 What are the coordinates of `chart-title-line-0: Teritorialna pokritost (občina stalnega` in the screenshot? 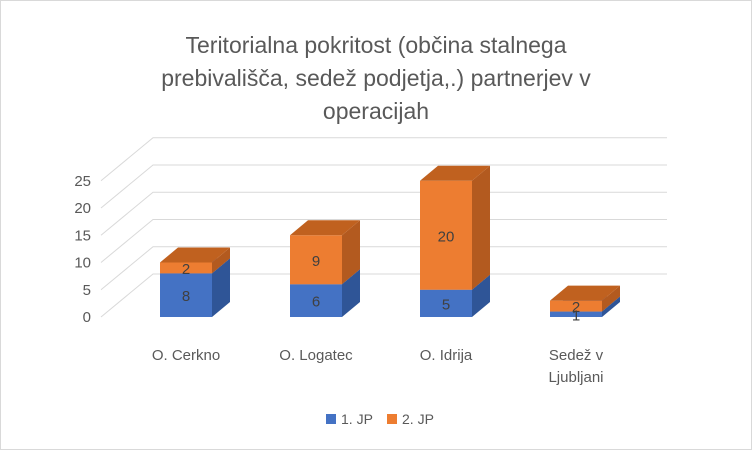 It's located at (376, 45).